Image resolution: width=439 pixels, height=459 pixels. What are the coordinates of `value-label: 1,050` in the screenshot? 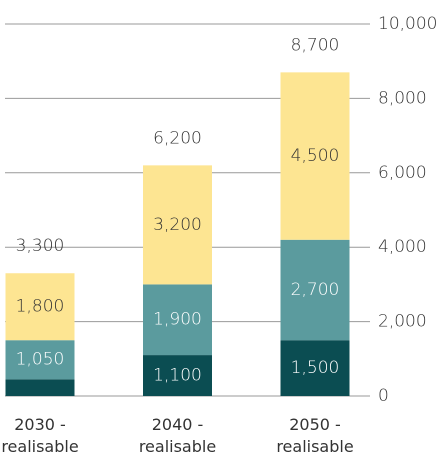 It's located at (40, 360).